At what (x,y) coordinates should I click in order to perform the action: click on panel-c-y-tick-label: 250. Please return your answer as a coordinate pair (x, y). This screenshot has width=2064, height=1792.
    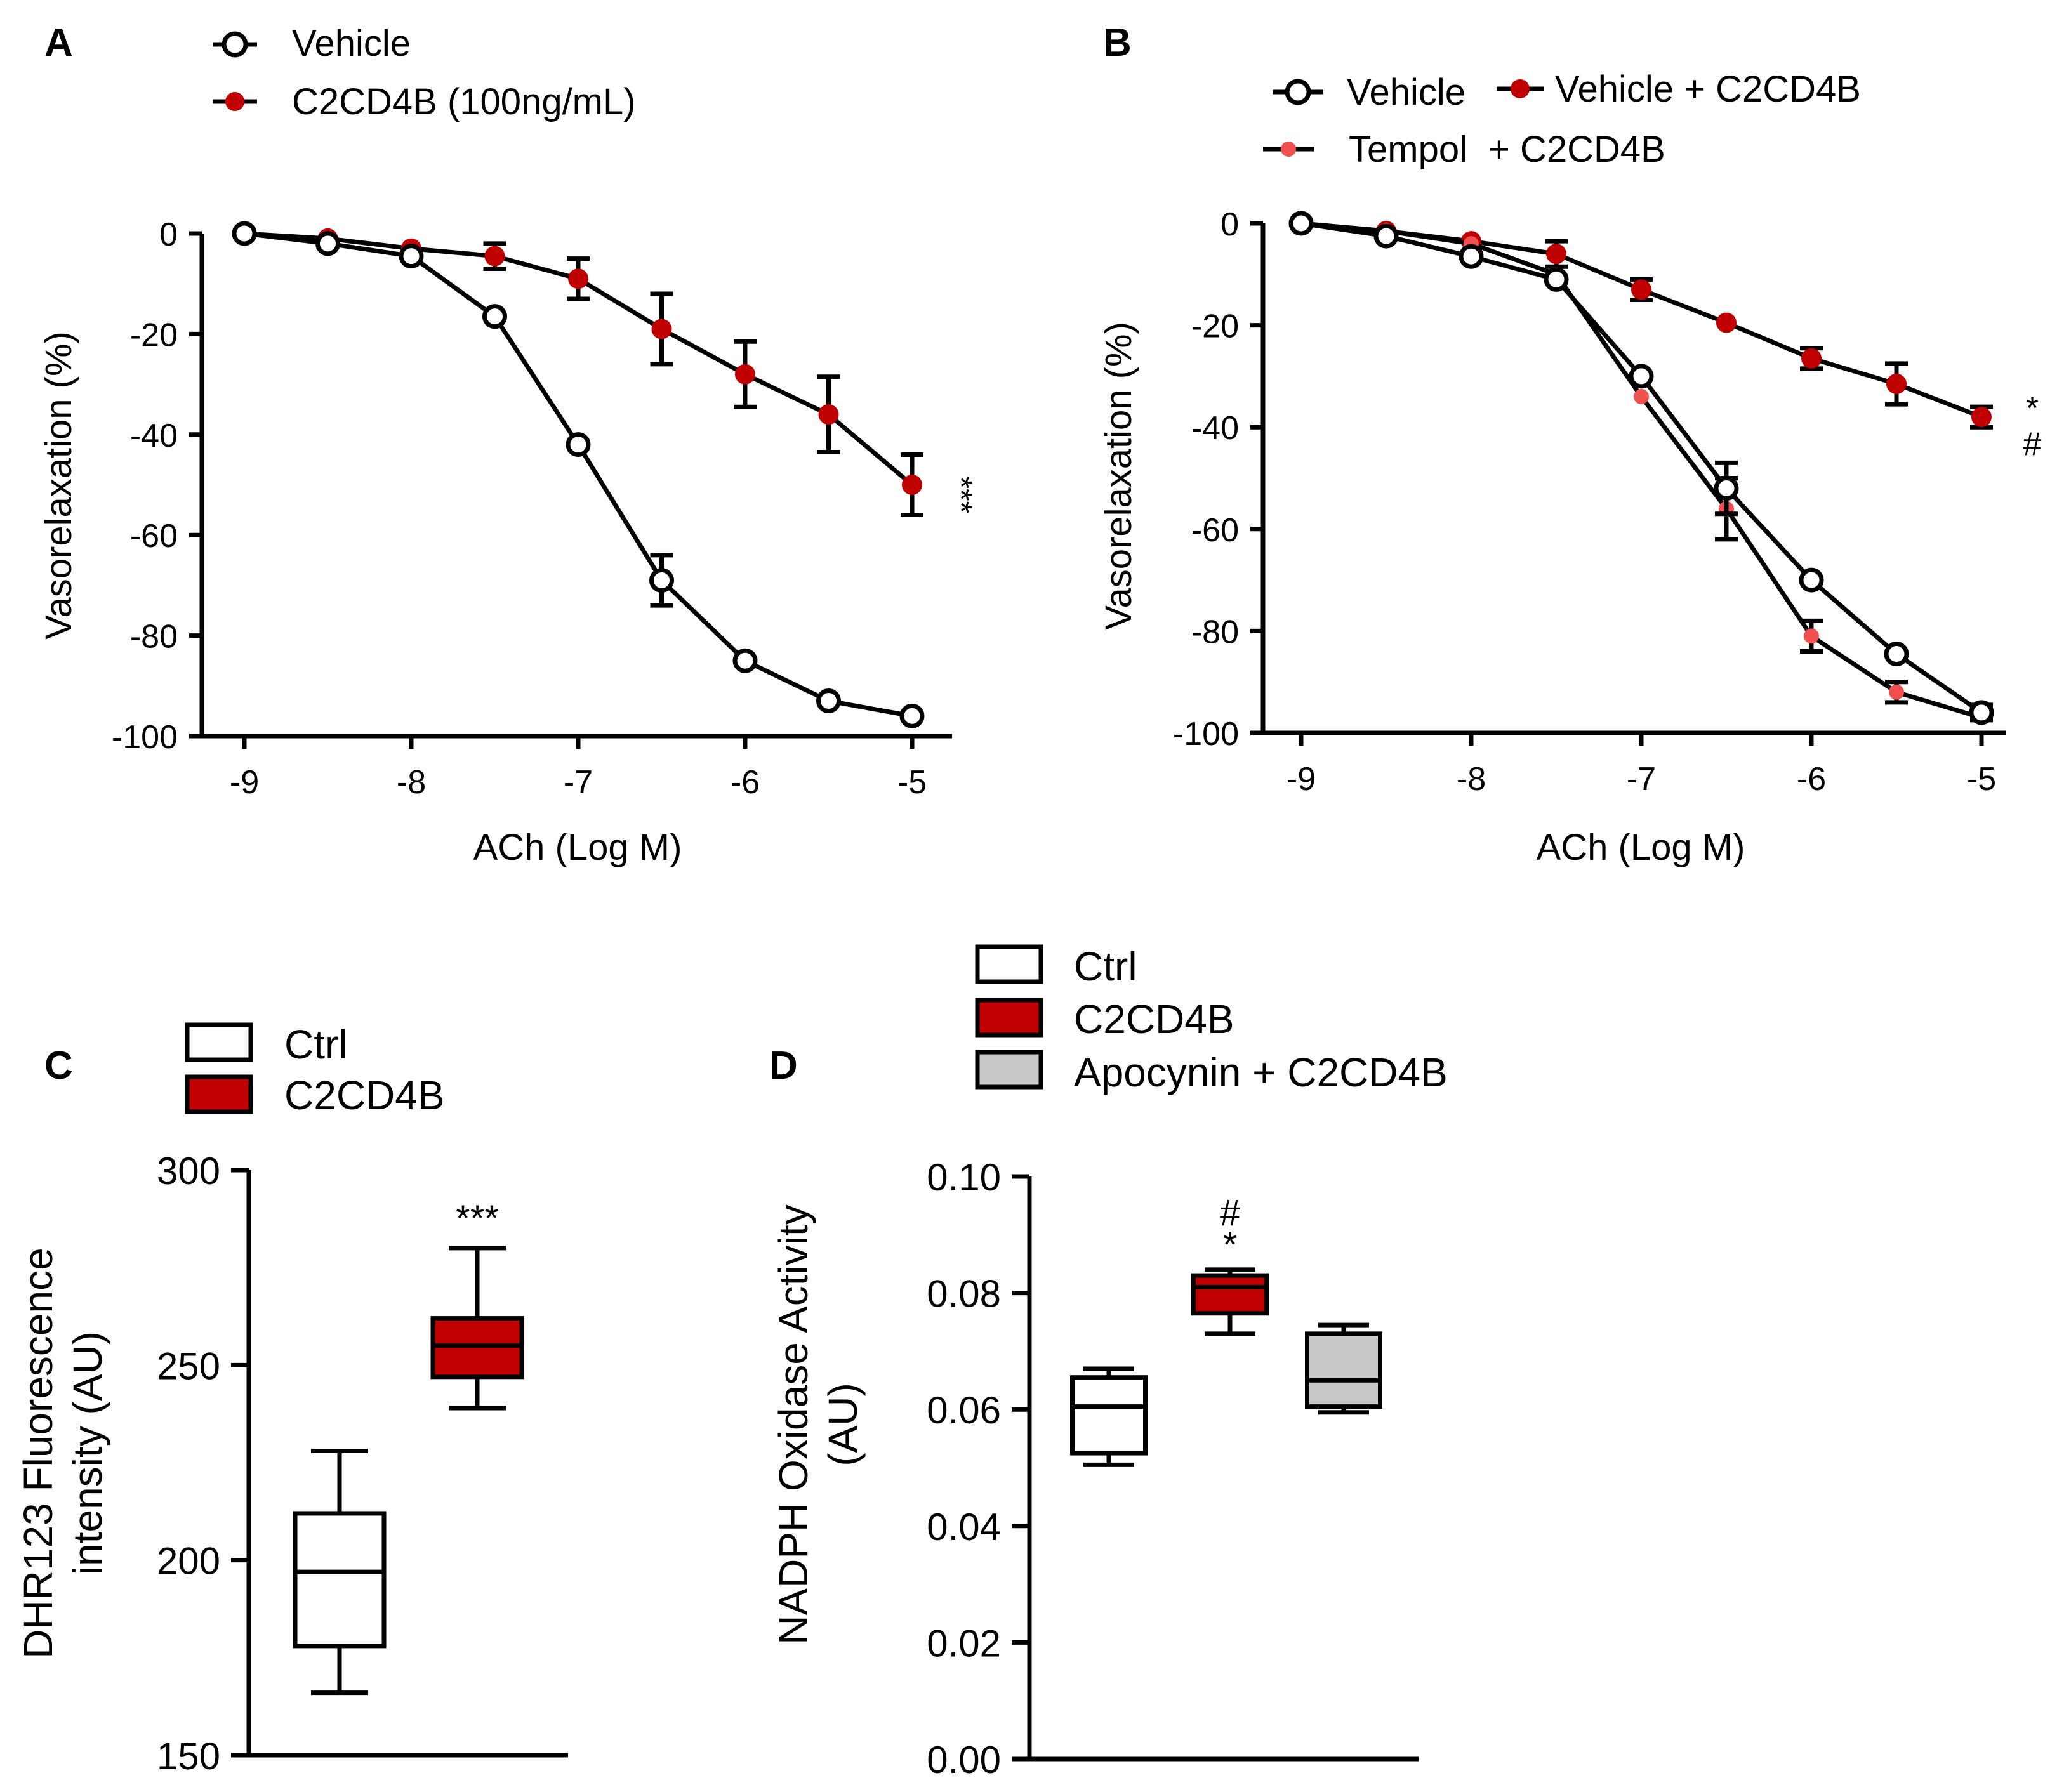
    Looking at the image, I should click on (188, 1366).